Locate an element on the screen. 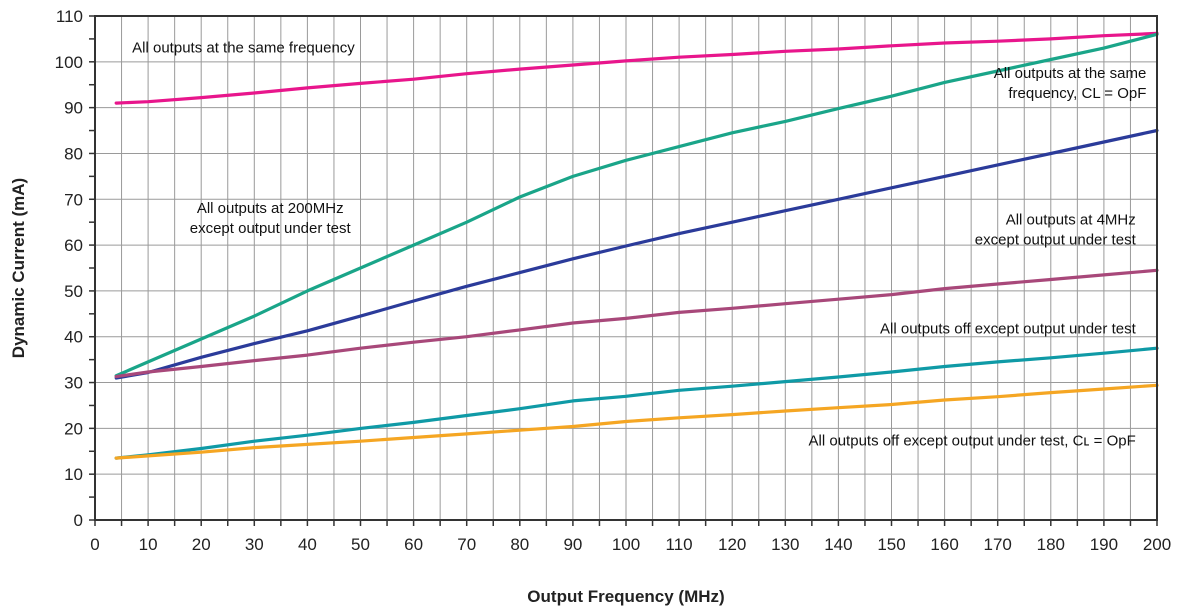  x-tick-label: 10 is located at coordinates (148, 544).